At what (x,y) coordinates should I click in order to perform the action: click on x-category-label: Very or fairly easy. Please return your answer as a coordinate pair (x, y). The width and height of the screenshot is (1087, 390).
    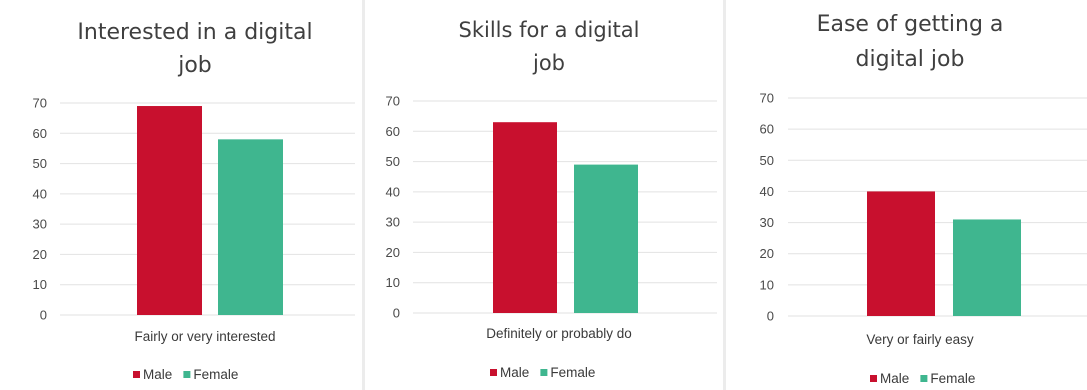
    Looking at the image, I should click on (920, 339).